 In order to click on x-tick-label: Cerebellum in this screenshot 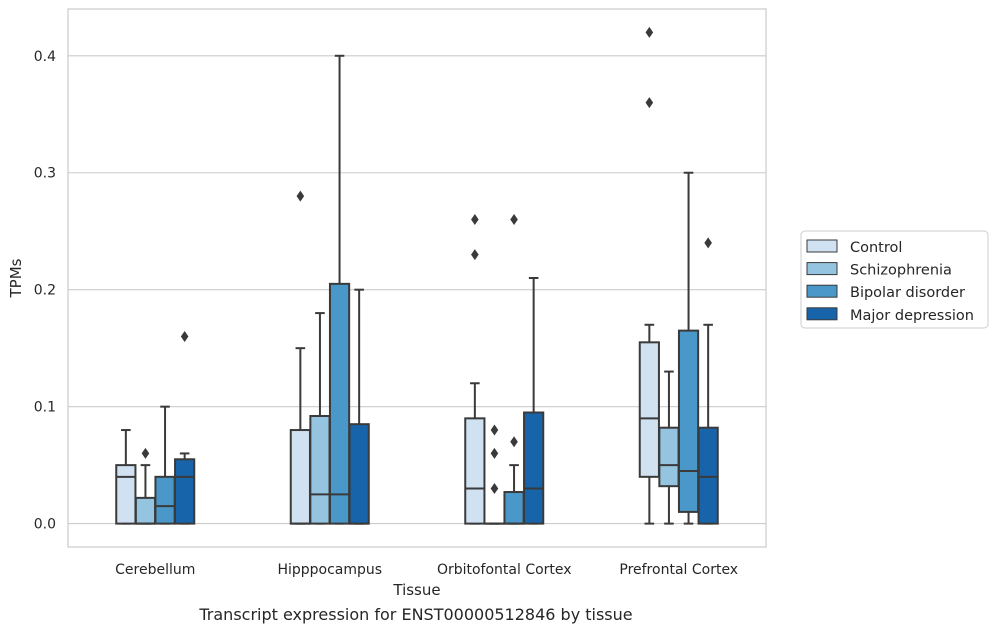, I will do `click(155, 570)`.